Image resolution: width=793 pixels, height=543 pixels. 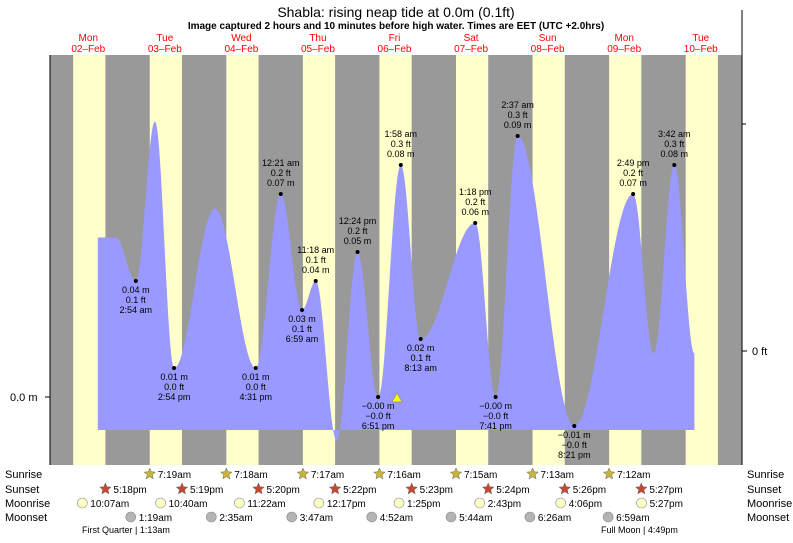 I want to click on moon-phase-label: First Quarter | 1:13am, so click(x=126, y=530).